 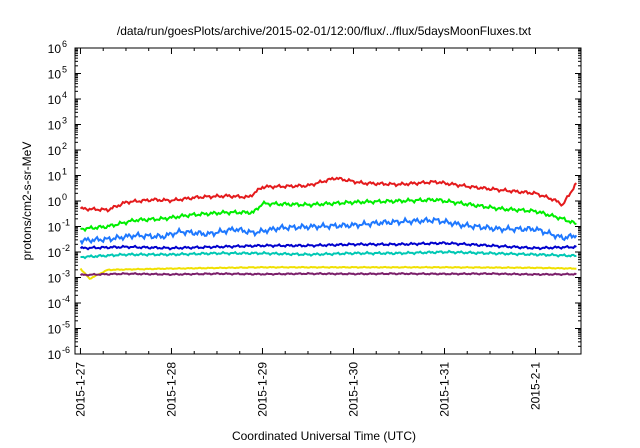 I want to click on y-tick-exponent: -6, so click(x=66, y=350).